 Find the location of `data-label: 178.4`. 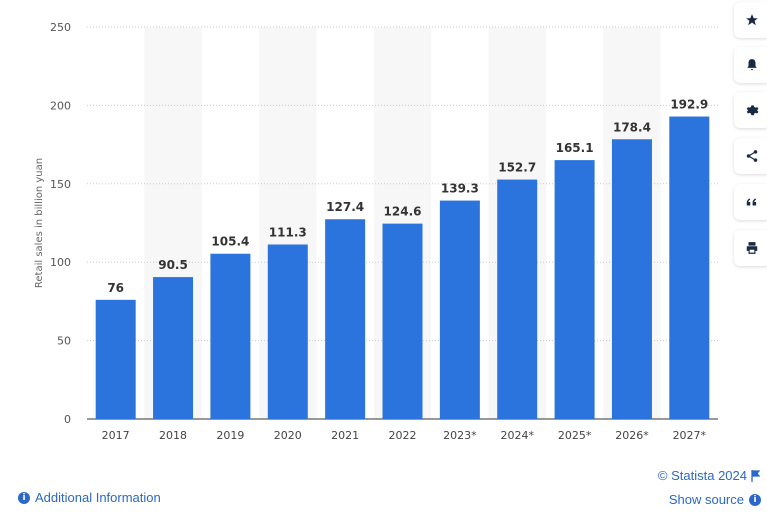

data-label: 178.4 is located at coordinates (632, 127).